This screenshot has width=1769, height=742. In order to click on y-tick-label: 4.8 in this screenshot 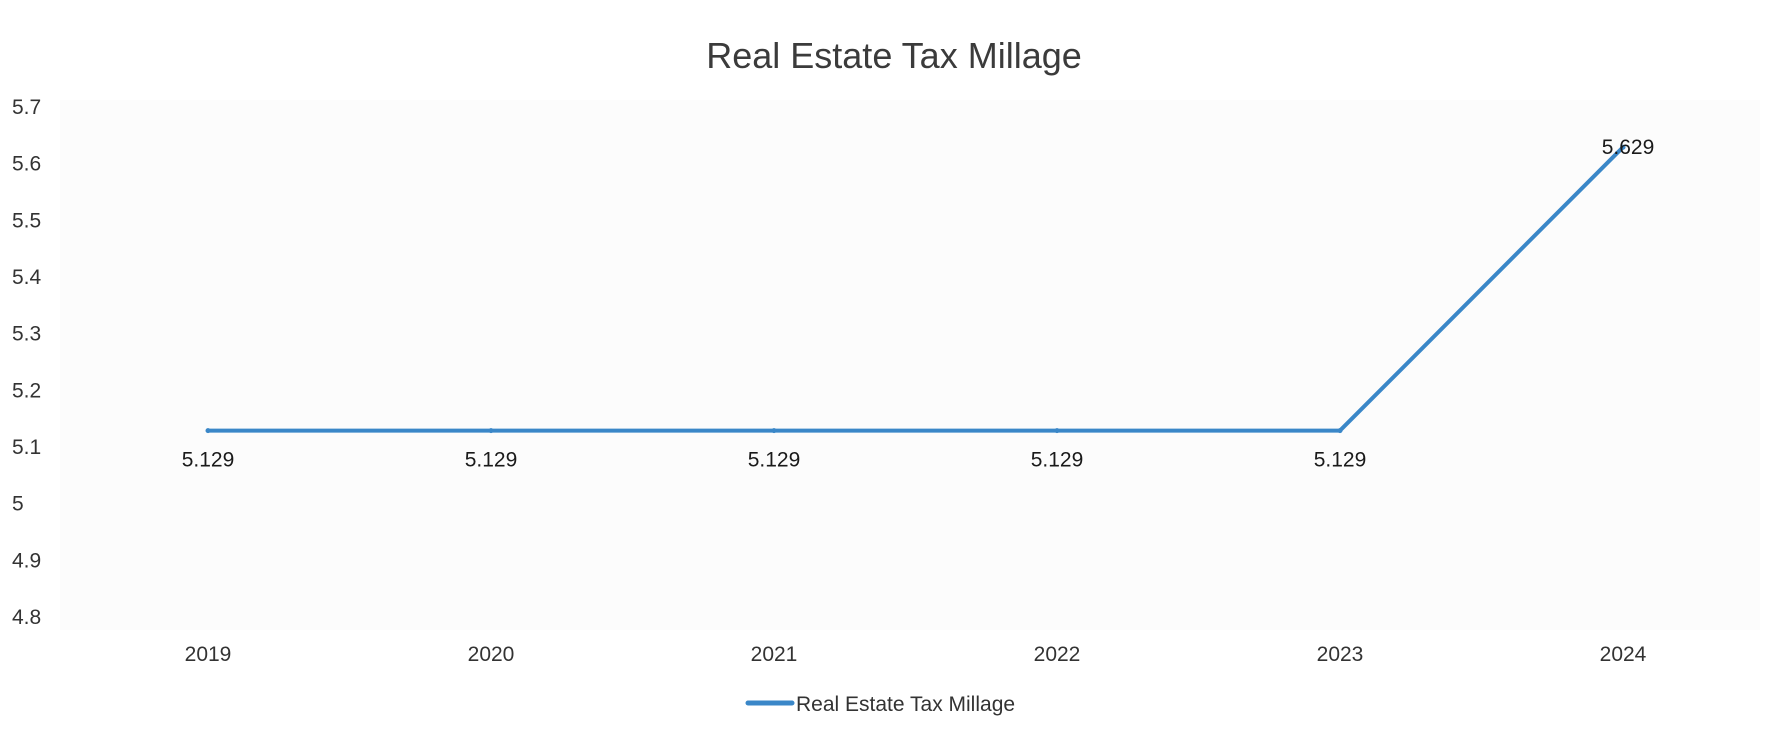, I will do `click(26, 617)`.